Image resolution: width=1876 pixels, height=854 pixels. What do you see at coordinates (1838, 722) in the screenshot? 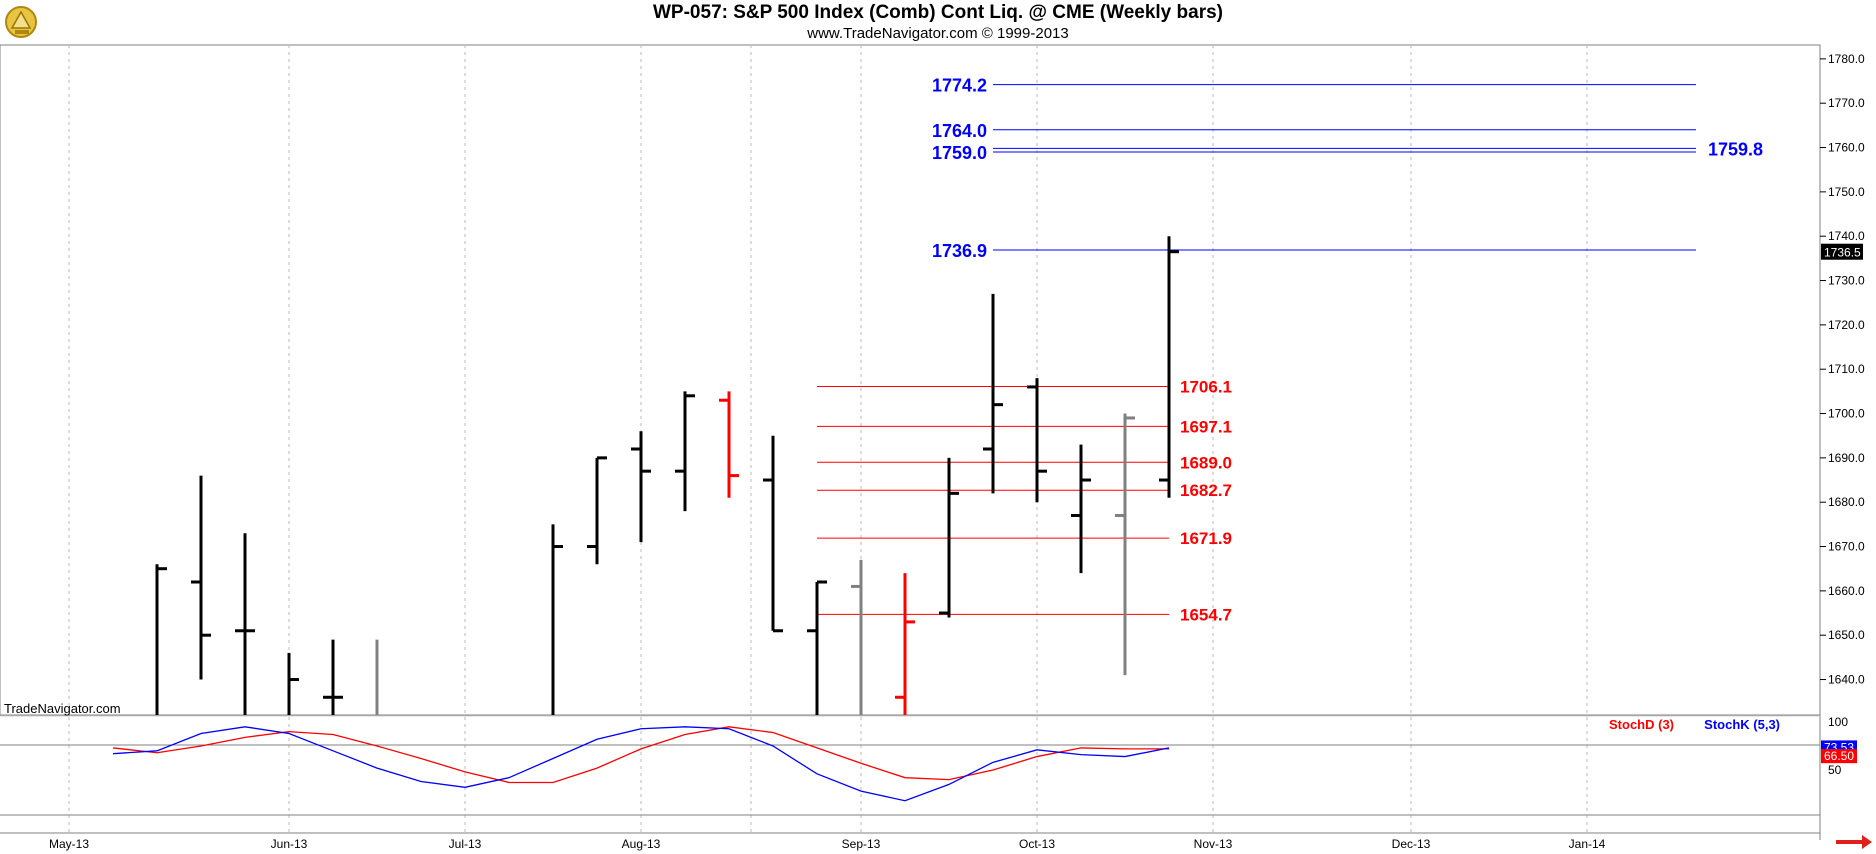
I see `stoch-tick-label: 100` at bounding box center [1838, 722].